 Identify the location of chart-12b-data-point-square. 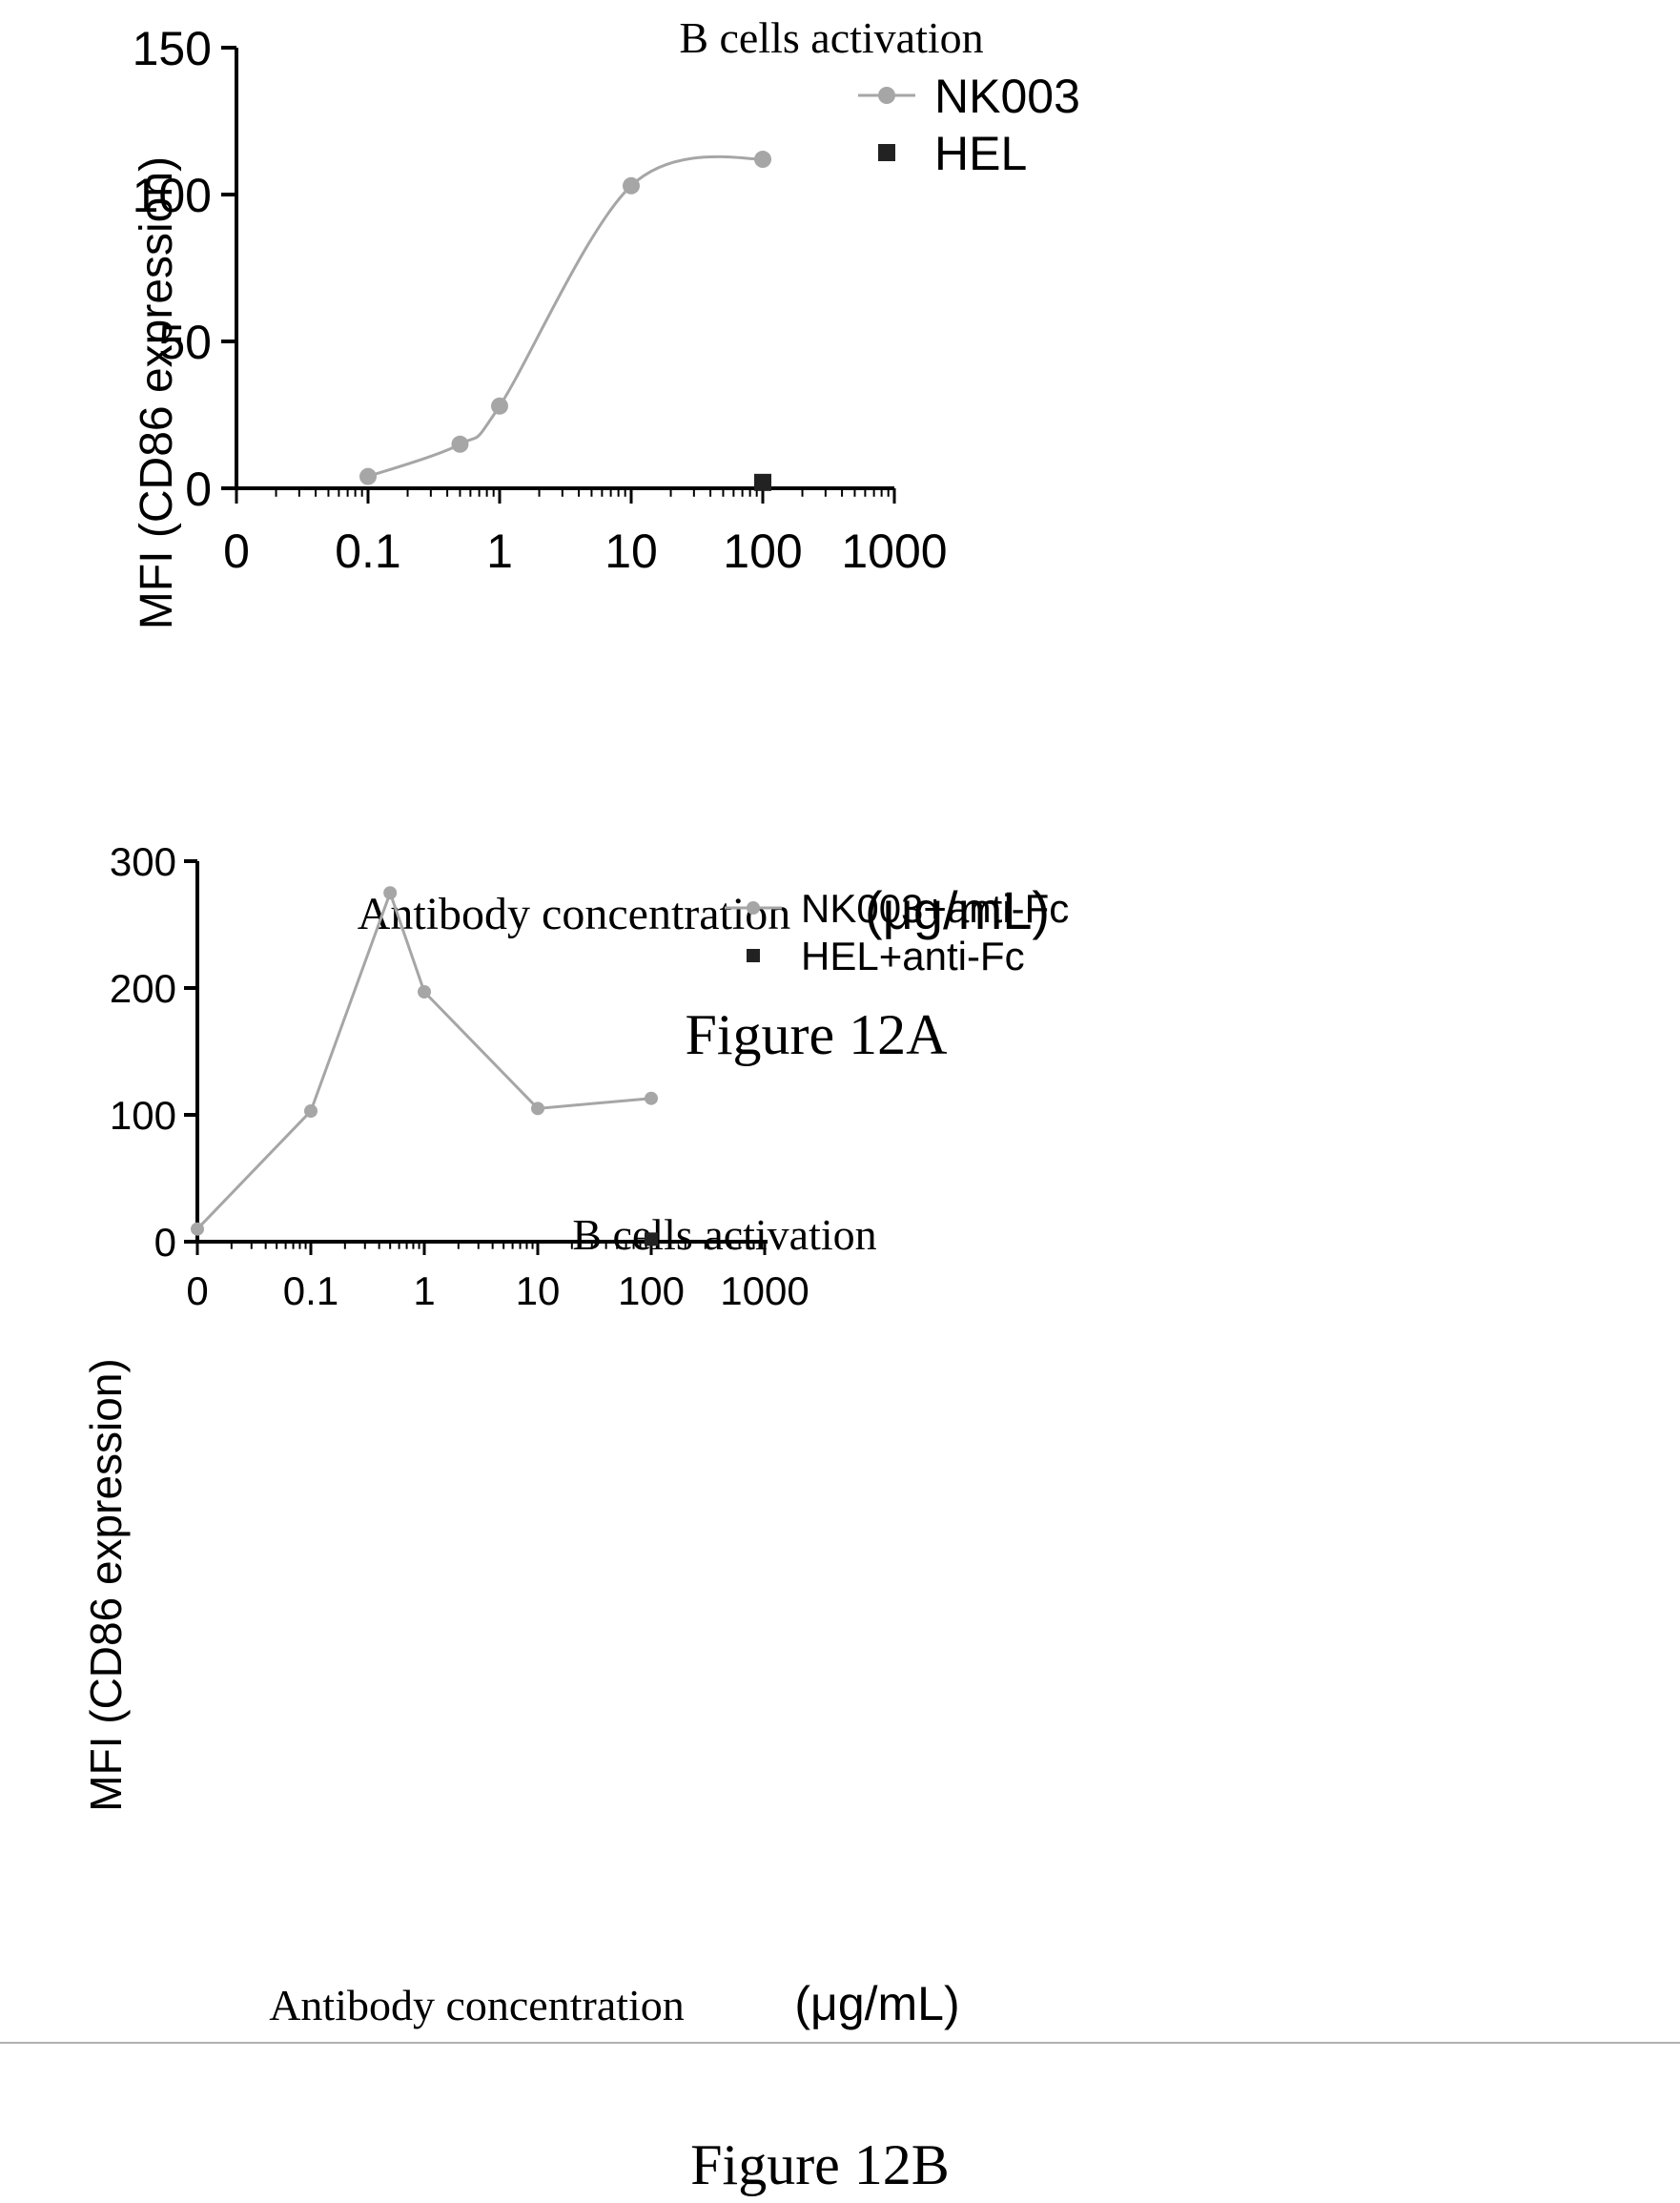
(651, 1239).